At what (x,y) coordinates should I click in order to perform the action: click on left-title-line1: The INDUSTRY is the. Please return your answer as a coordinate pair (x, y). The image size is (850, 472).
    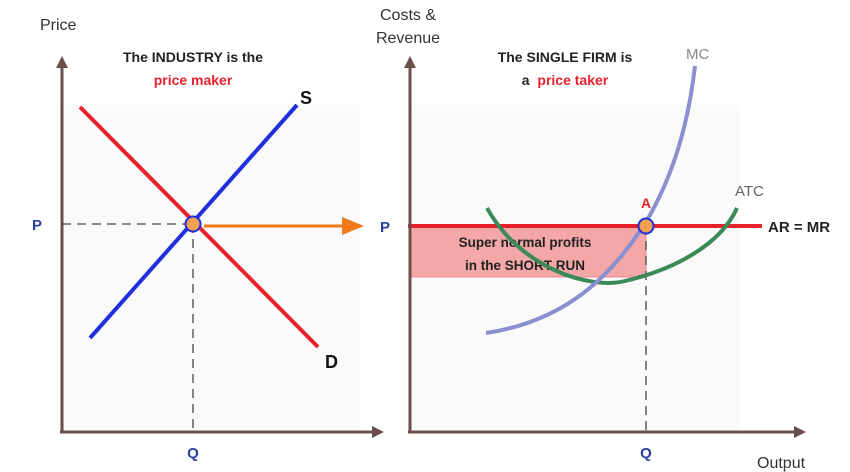
    Looking at the image, I should click on (193, 57).